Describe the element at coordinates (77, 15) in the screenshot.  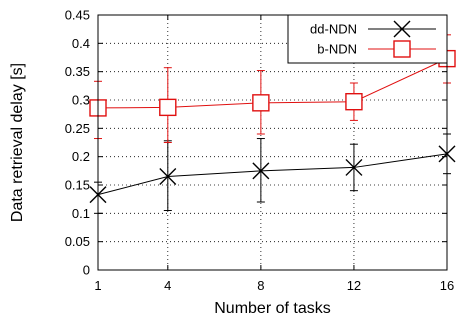
I see `y-tick-label: 0.45` at that location.